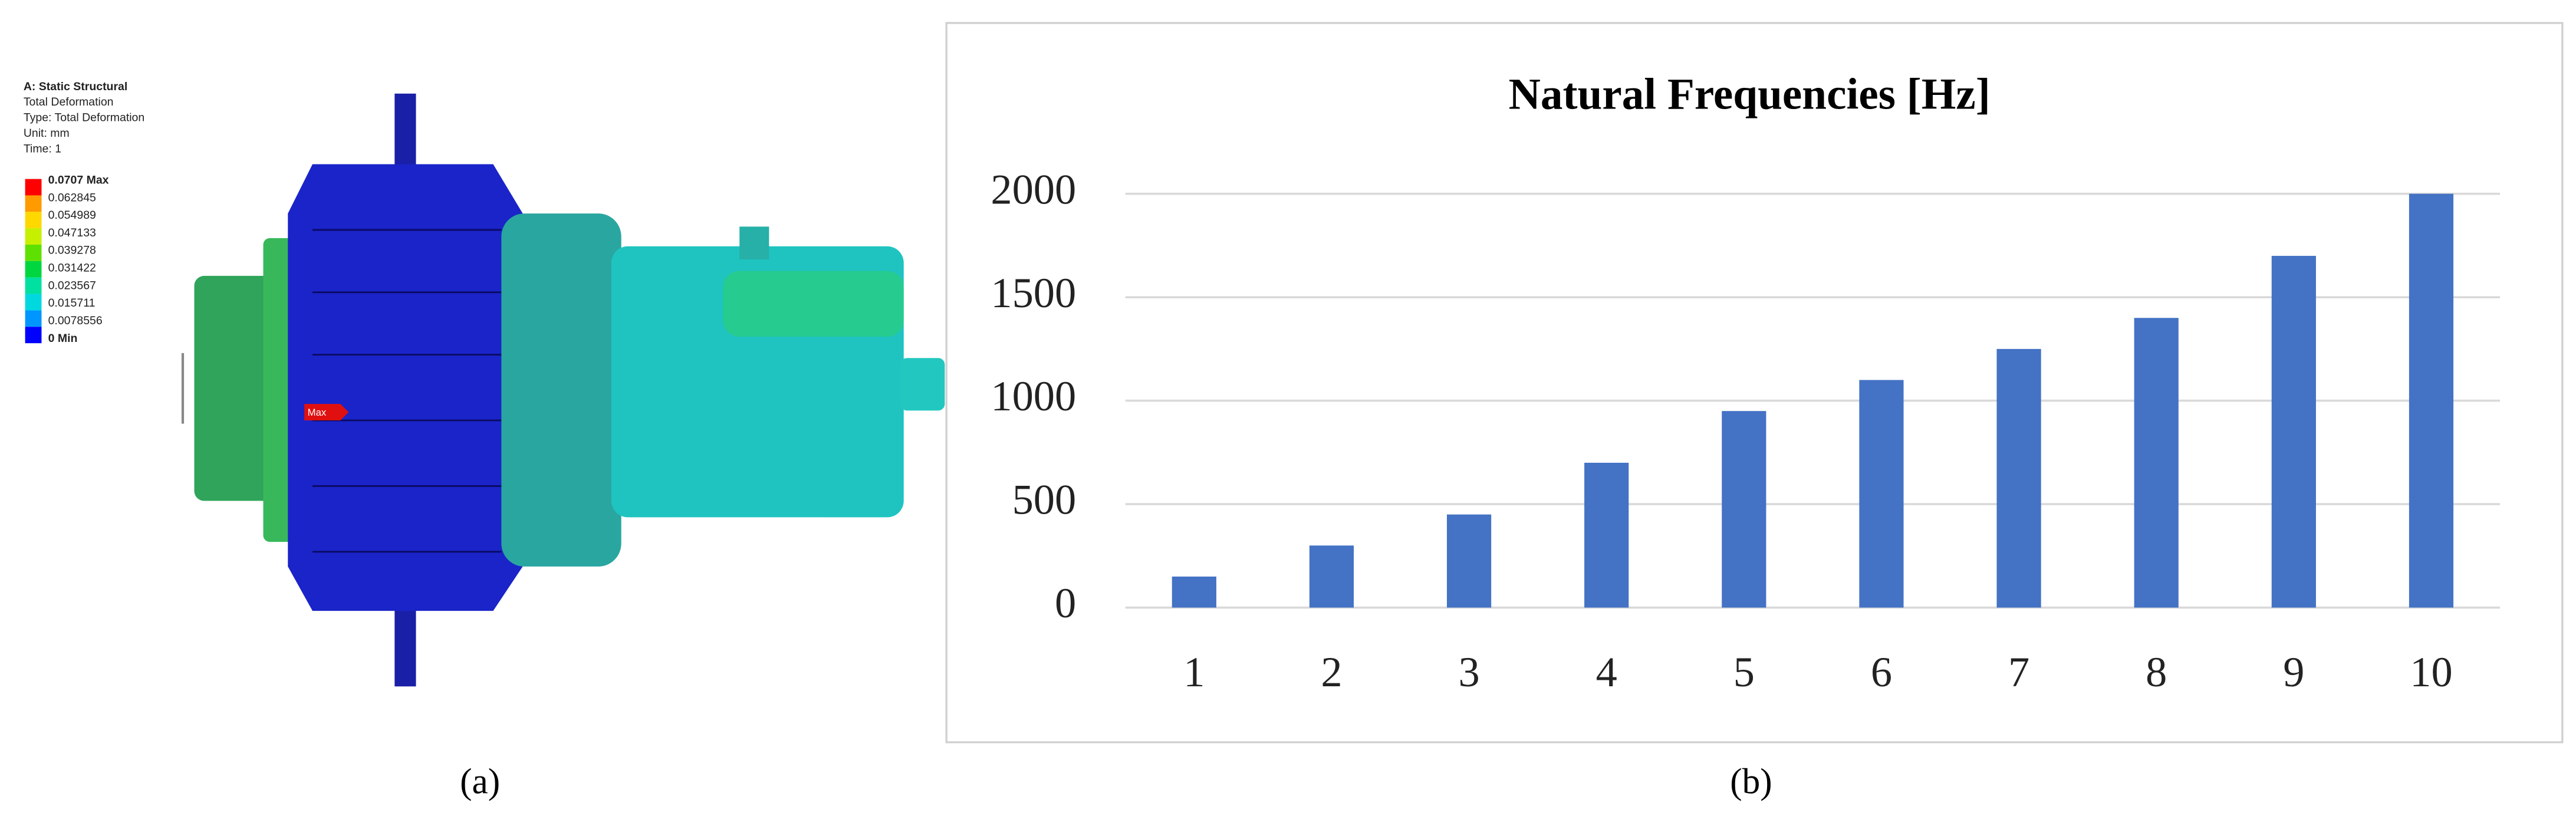 The width and height of the screenshot is (2576, 826). I want to click on result-header: Type: Total Deformation, so click(84, 118).